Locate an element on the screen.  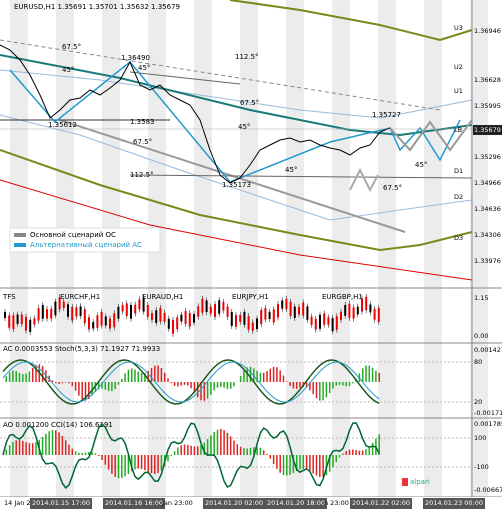
time-label: 2014.01.15 17:00 is located at coordinates (61, 503).